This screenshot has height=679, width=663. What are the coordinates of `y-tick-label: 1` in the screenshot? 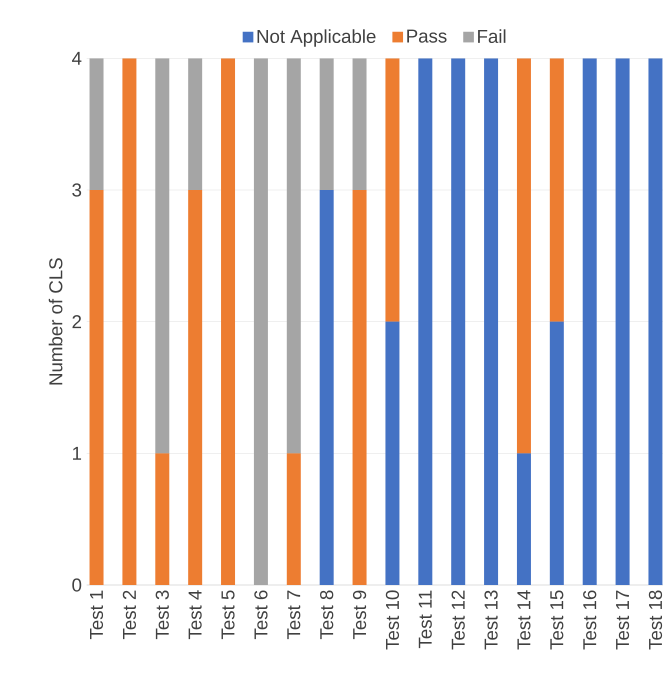 It's located at (77, 453).